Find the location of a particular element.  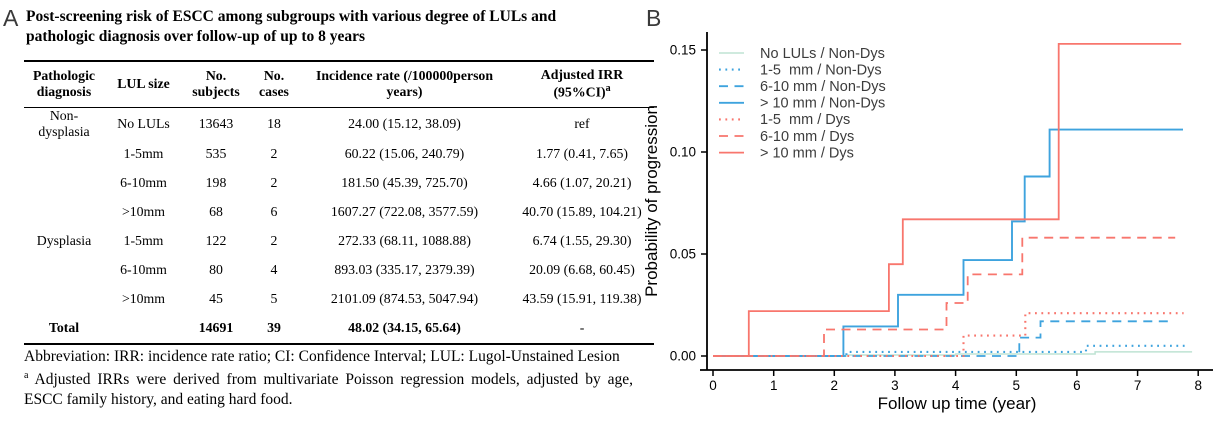

legend-label: 6-10 mm / Dys is located at coordinates (807, 137).